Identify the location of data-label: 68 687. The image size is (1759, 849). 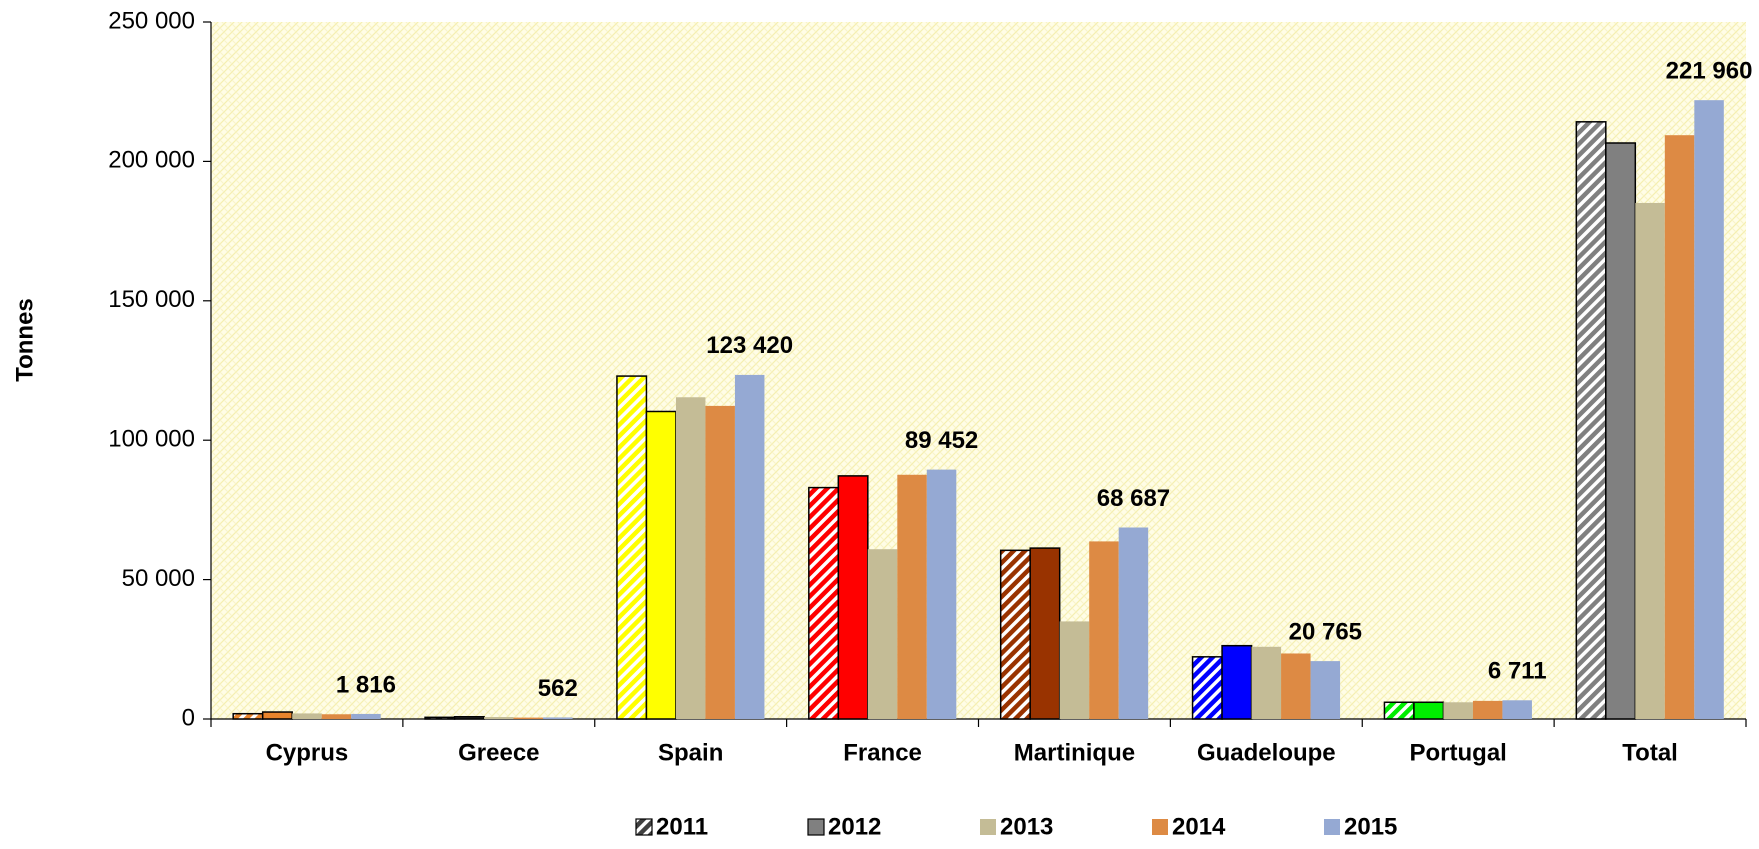
(1133, 498).